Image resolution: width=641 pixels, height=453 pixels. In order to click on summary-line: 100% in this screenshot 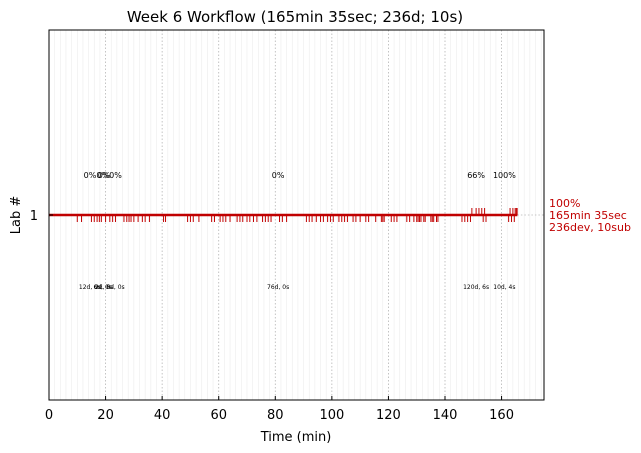, I will do `click(564, 203)`.